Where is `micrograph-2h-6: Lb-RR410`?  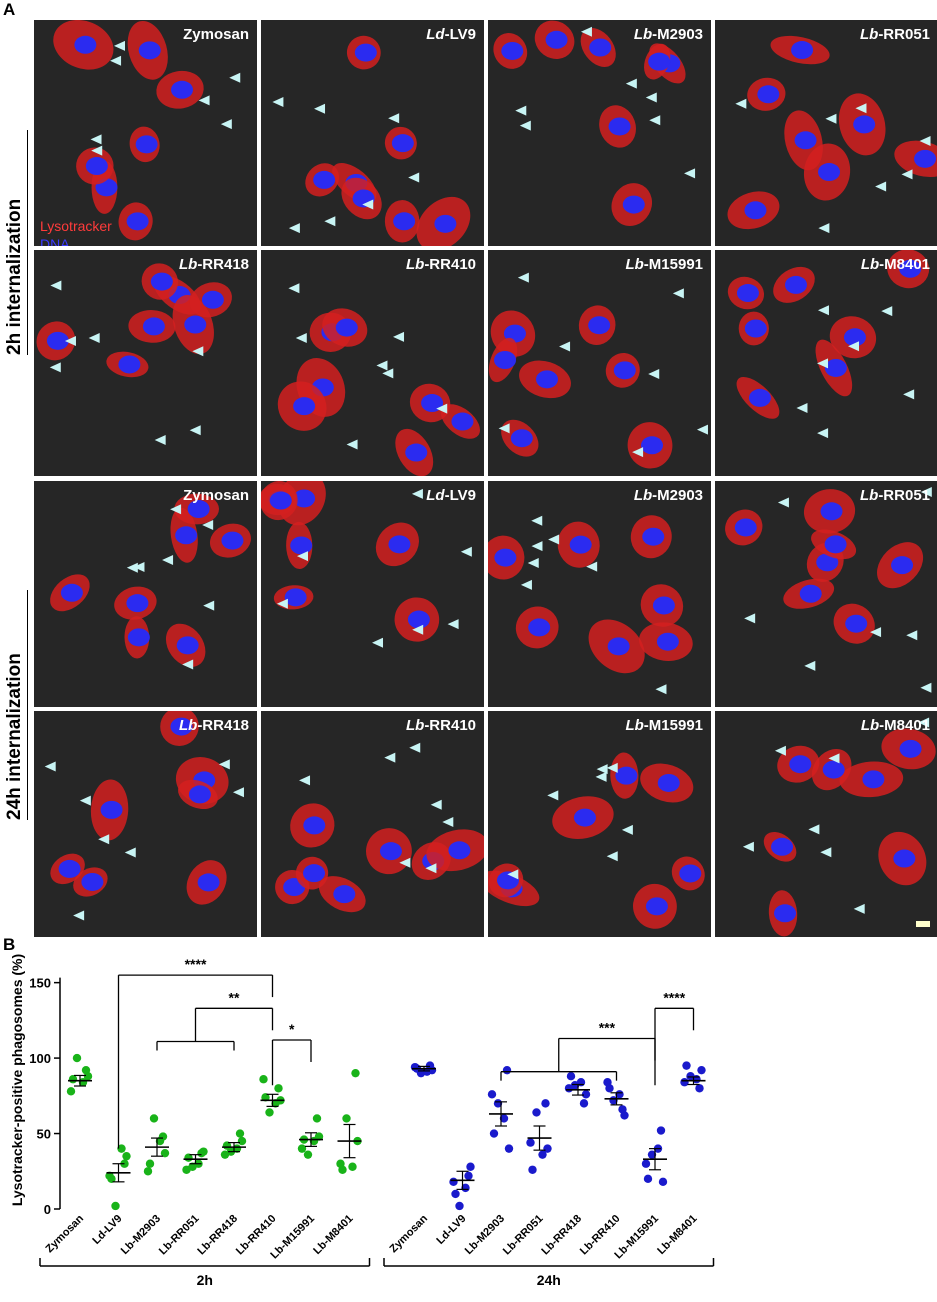 micrograph-2h-6: Lb-RR410 is located at coordinates (372, 363).